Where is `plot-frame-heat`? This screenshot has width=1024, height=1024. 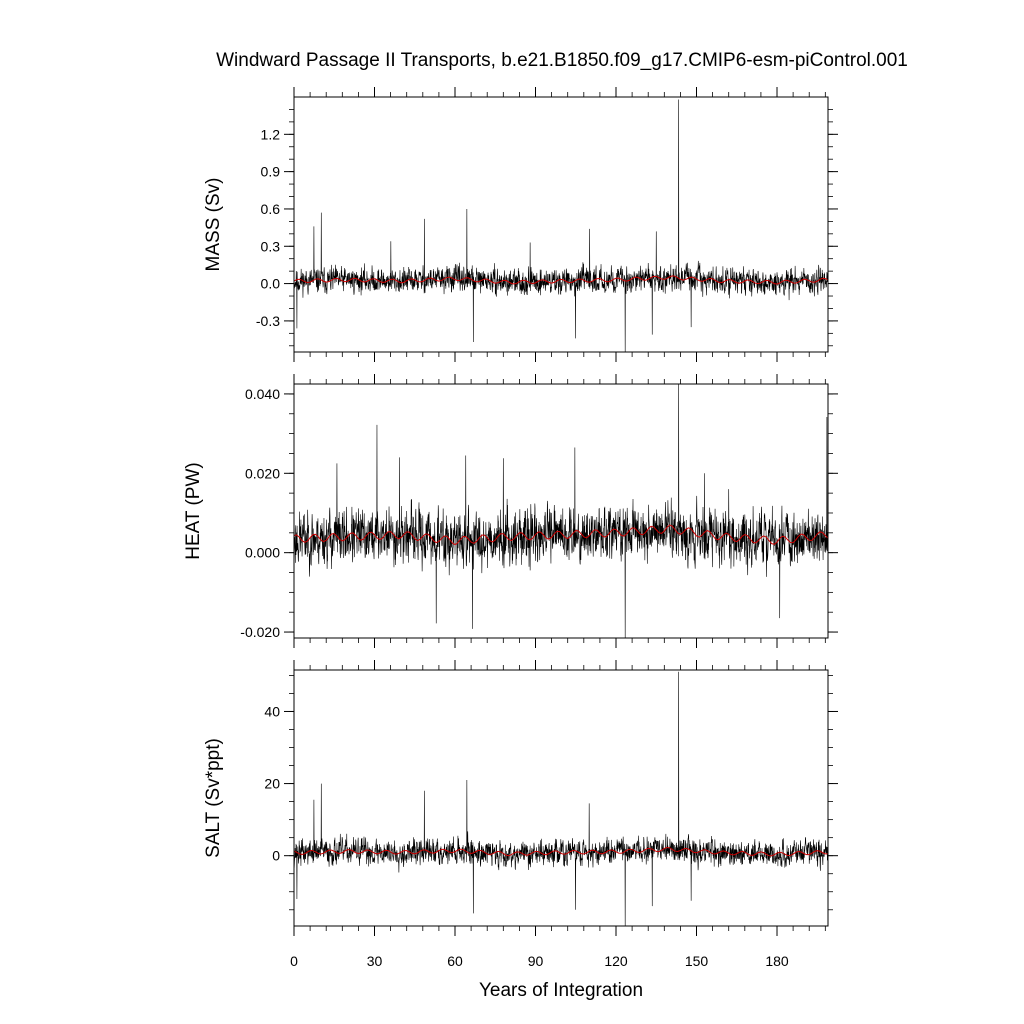 plot-frame-heat is located at coordinates (561, 511).